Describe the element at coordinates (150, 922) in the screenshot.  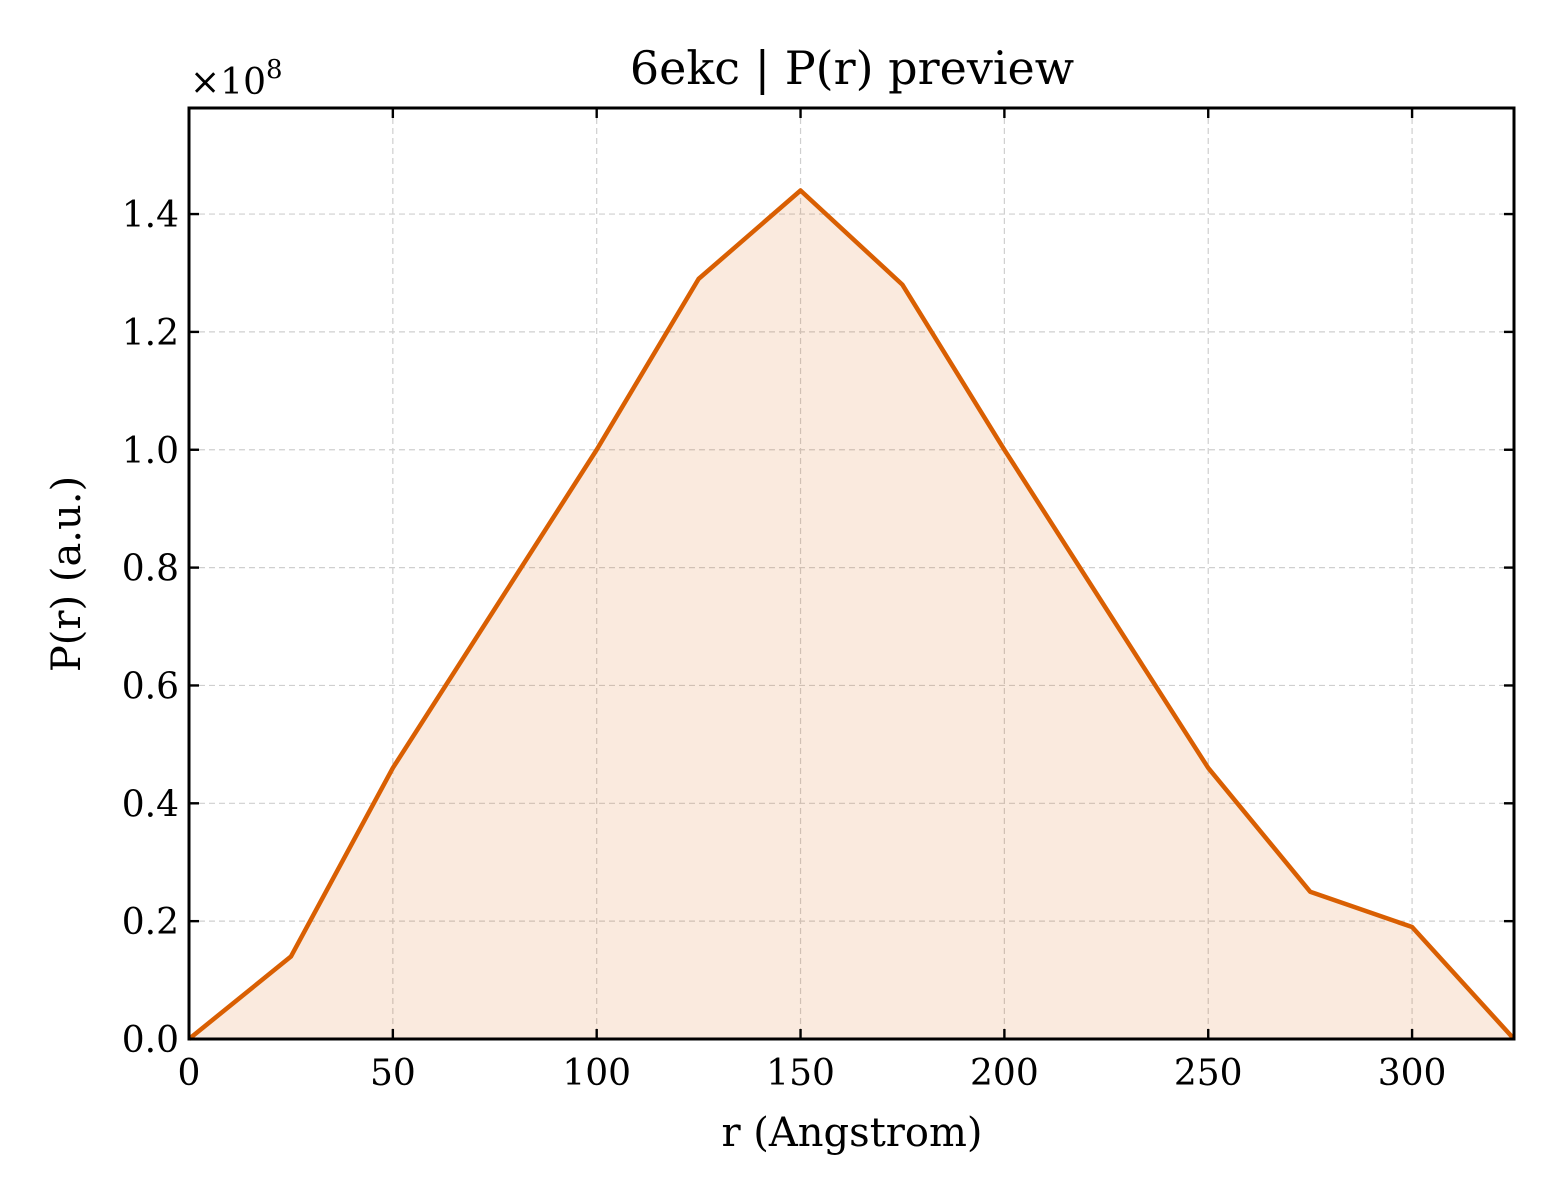
I see `y-tick-label: 0.2` at that location.